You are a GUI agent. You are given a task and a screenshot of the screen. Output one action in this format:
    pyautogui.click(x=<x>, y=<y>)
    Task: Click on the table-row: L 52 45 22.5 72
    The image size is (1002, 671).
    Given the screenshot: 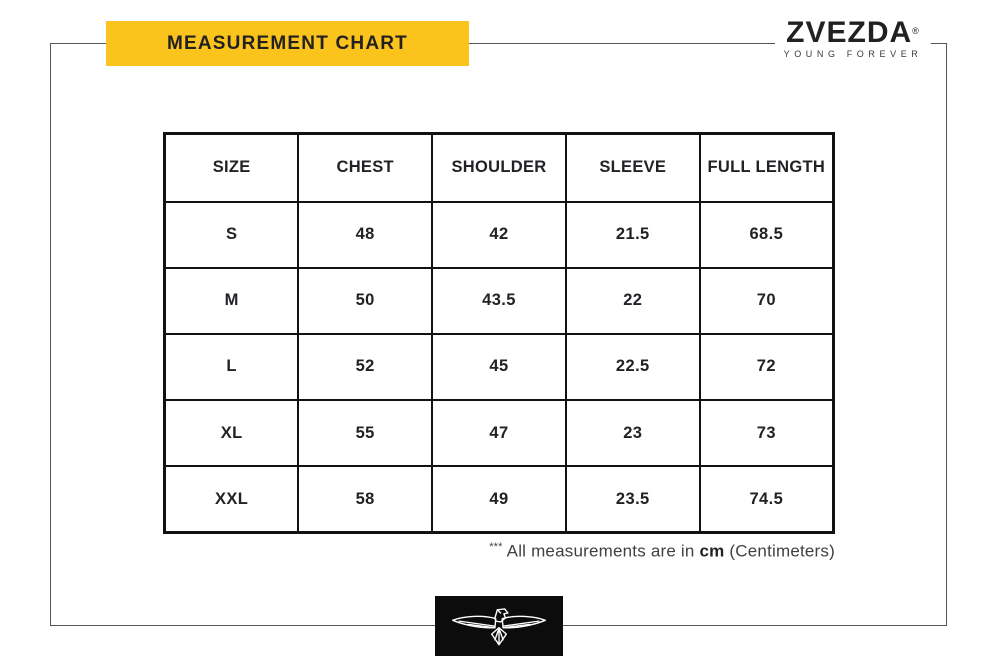 What is the action you would take?
    pyautogui.click(x=499, y=367)
    